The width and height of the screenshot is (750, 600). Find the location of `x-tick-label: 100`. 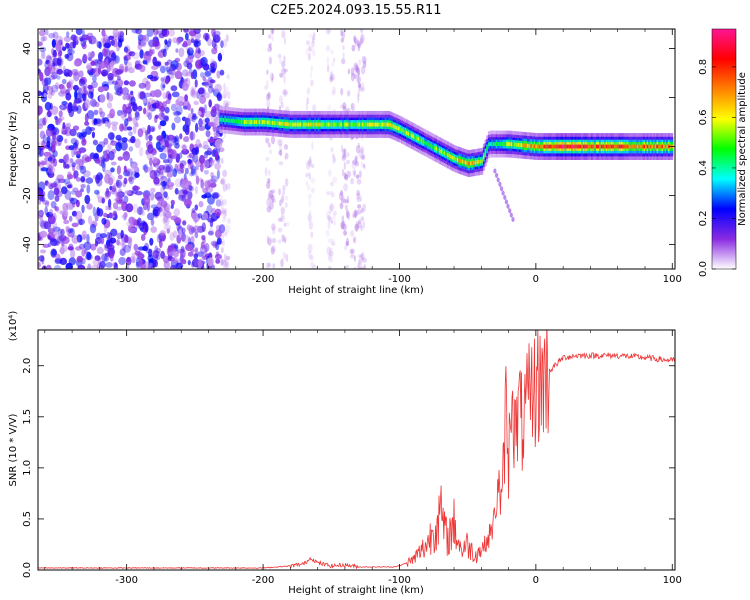

x-tick-label: 100 is located at coordinates (672, 279).